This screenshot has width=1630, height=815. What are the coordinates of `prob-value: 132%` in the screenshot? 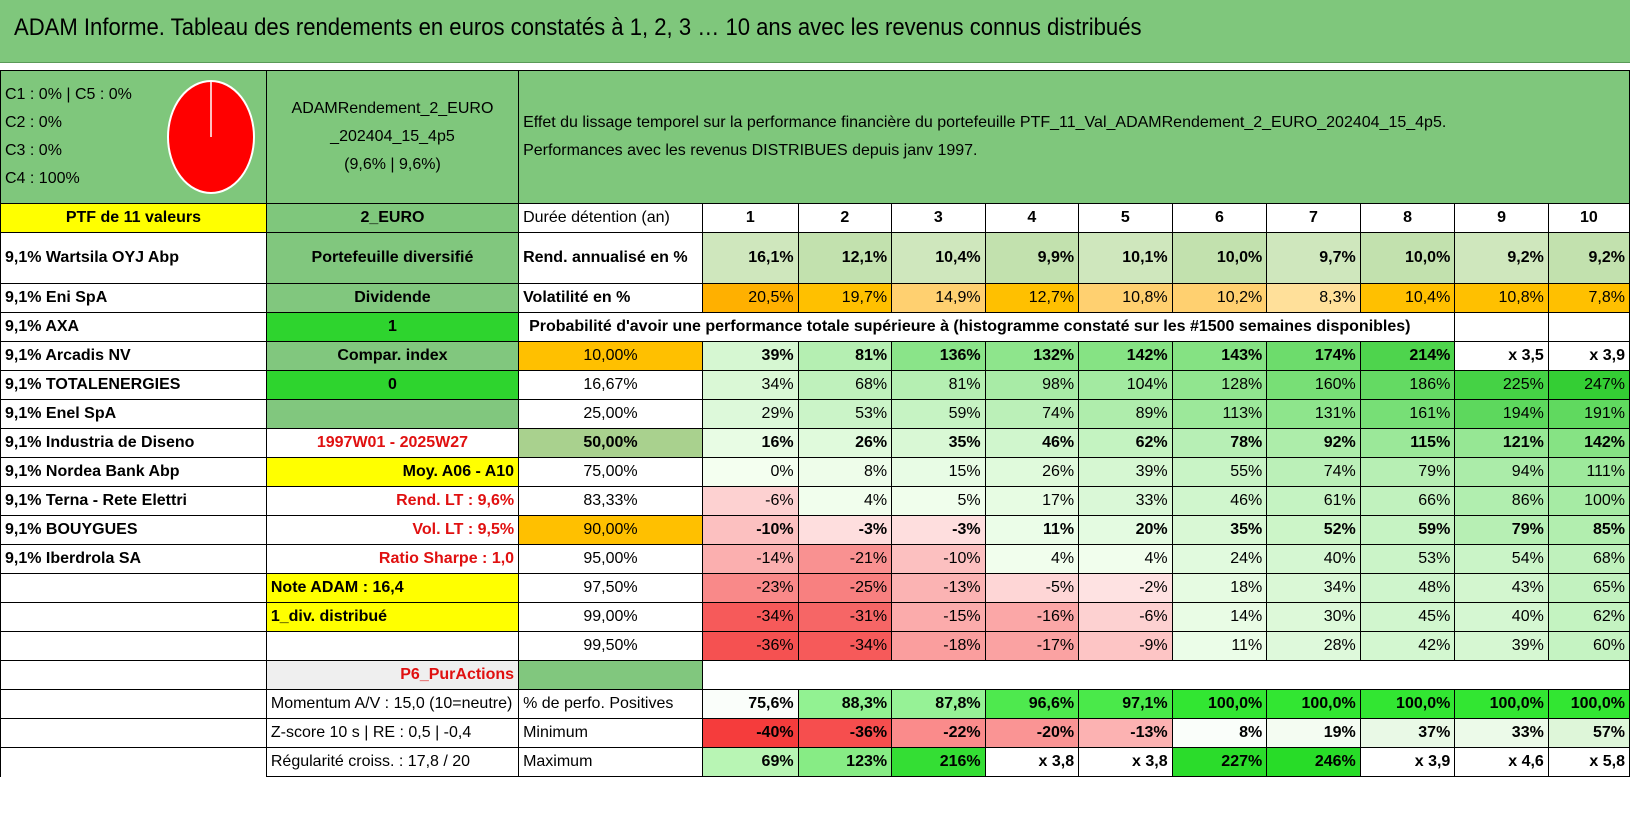 It's located at (1032, 356).